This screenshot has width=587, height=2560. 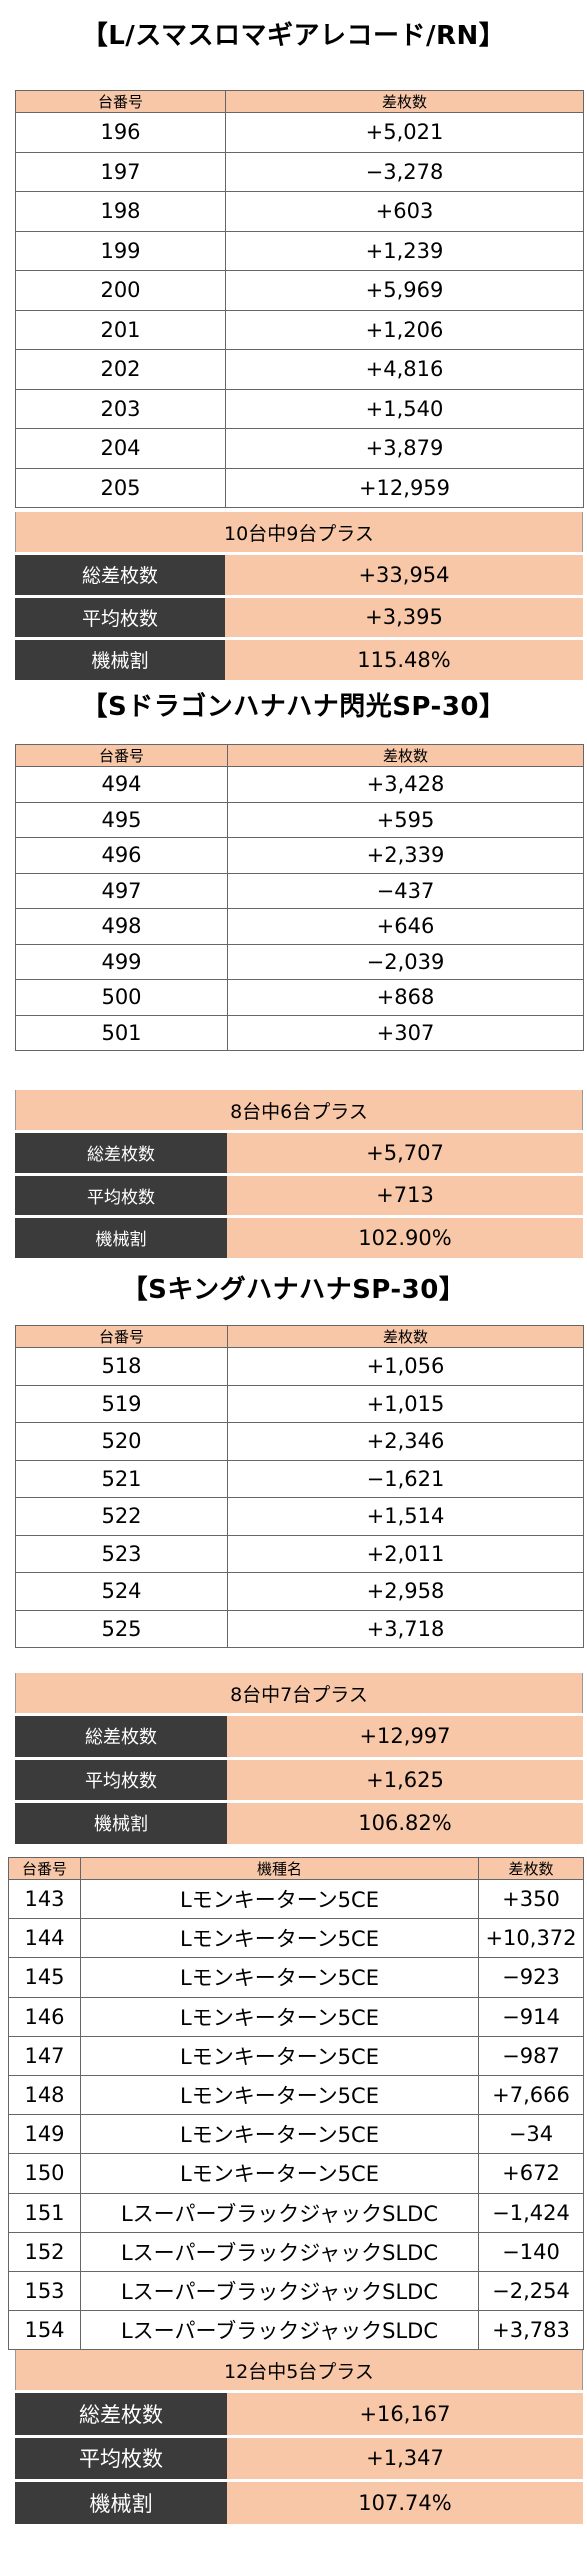 What do you see at coordinates (405, 1403) in the screenshot?
I see `diff-count-cell: +1,015` at bounding box center [405, 1403].